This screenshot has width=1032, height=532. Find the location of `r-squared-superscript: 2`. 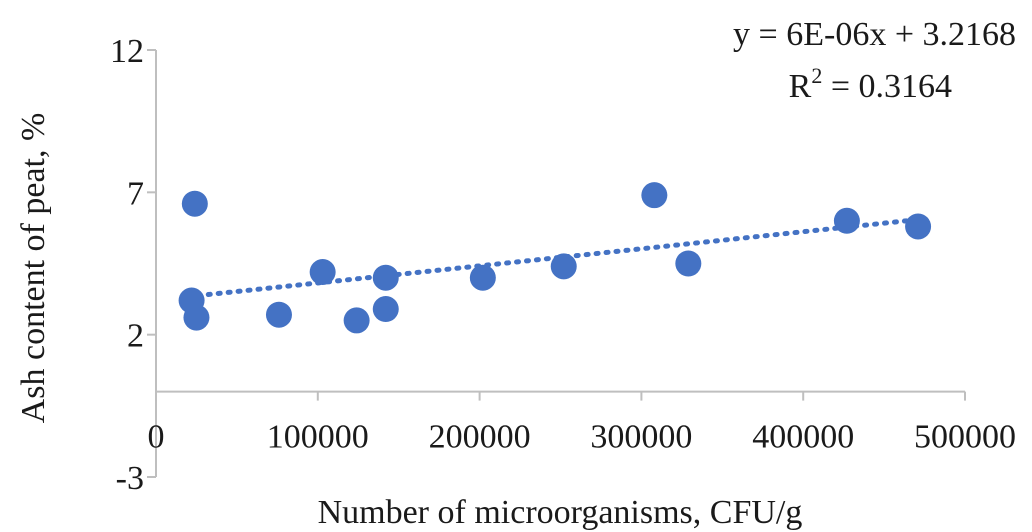

r-squared-superscript: 2 is located at coordinates (816, 75).